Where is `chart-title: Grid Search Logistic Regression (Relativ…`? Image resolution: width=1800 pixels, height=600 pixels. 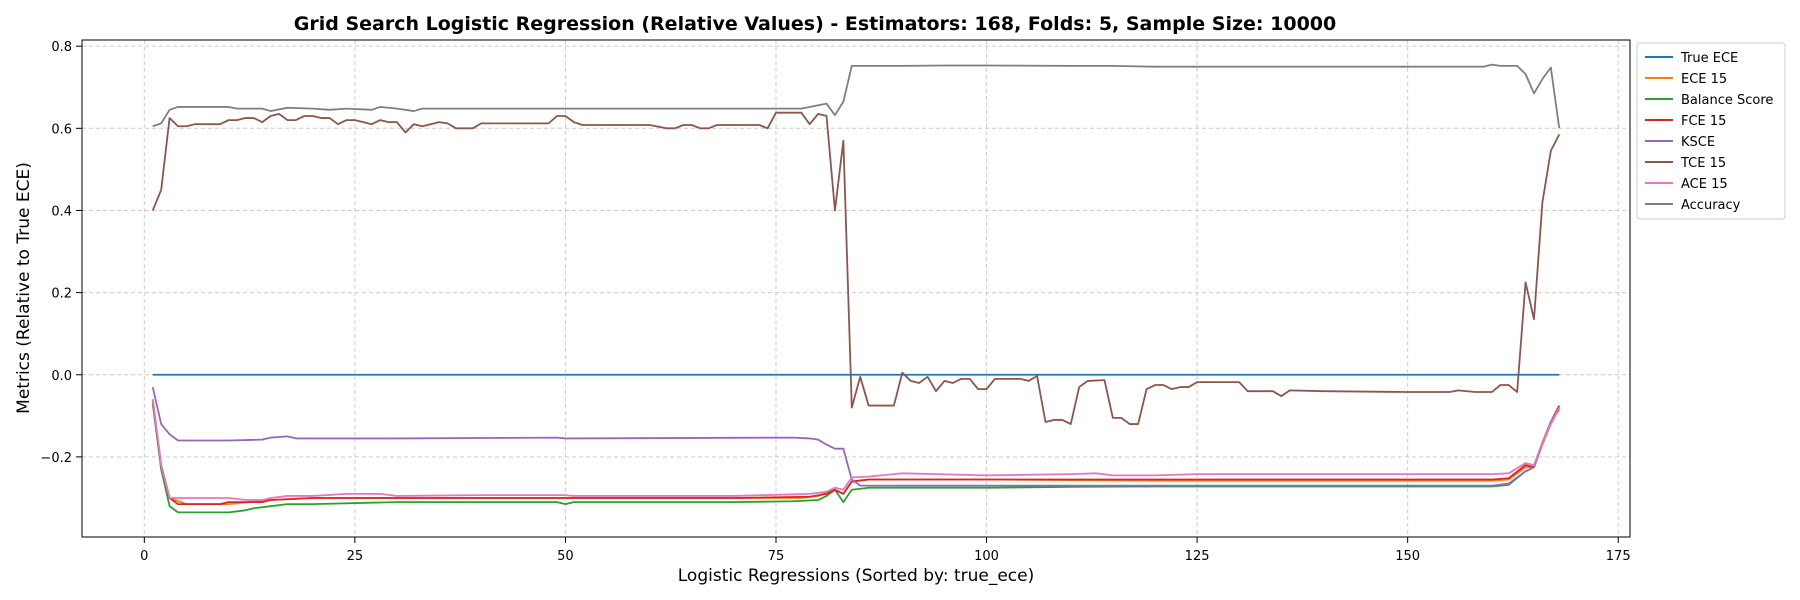 chart-title: Grid Search Logistic Regression (Relativ… is located at coordinates (815, 24).